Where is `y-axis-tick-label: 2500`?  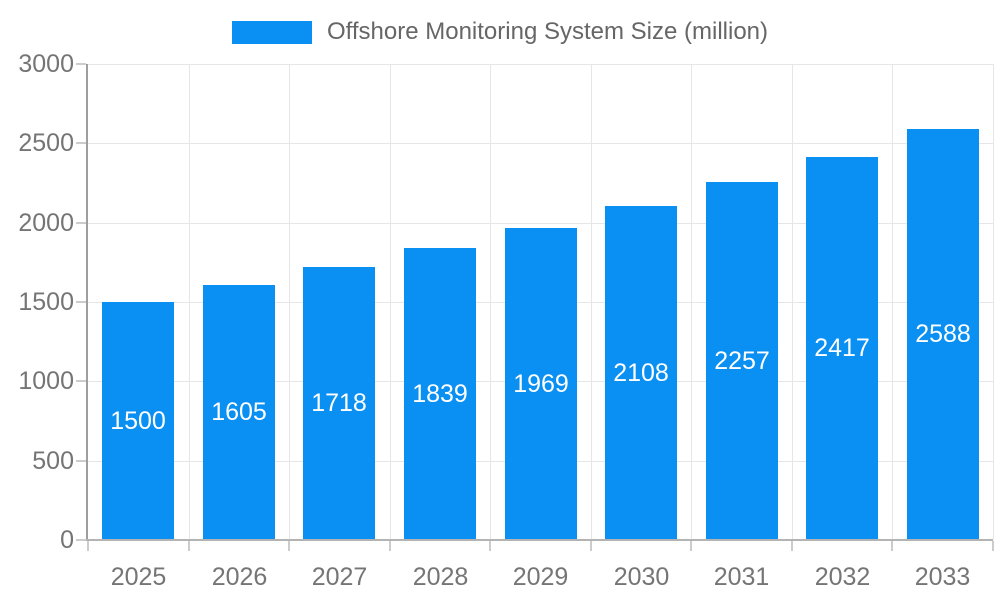
y-axis-tick-label: 2500 is located at coordinates (46, 143).